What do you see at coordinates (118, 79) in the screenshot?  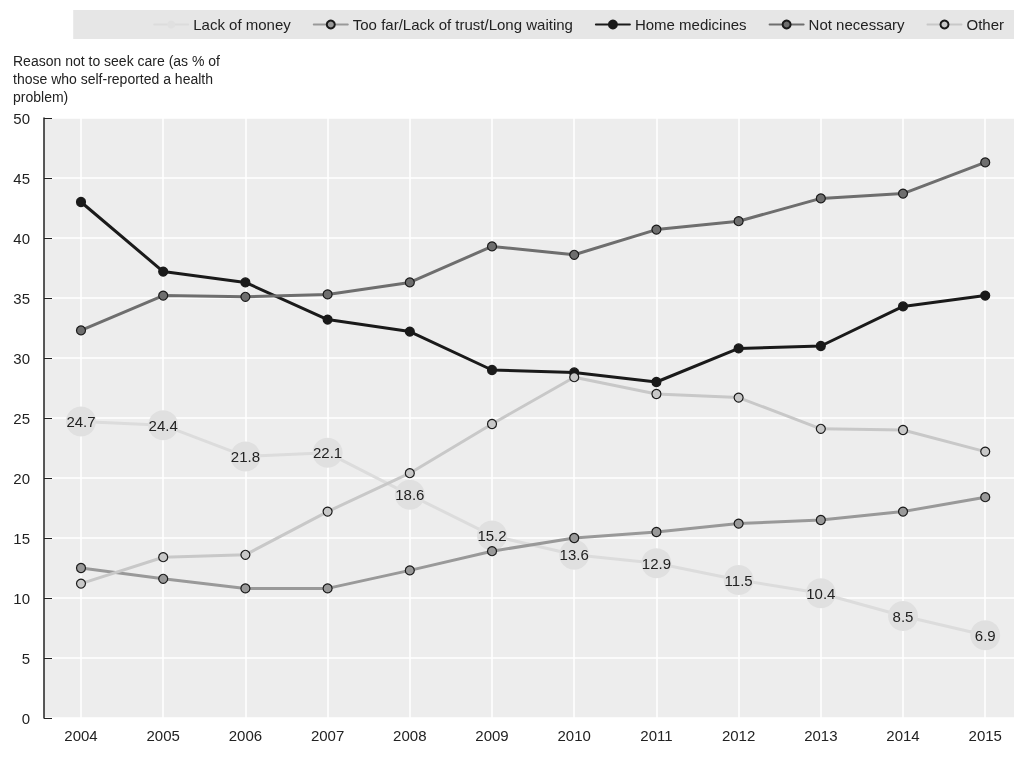 I see `y-axis-title: Reason not to seek care (as % of those who self-reported a health problem)` at bounding box center [118, 79].